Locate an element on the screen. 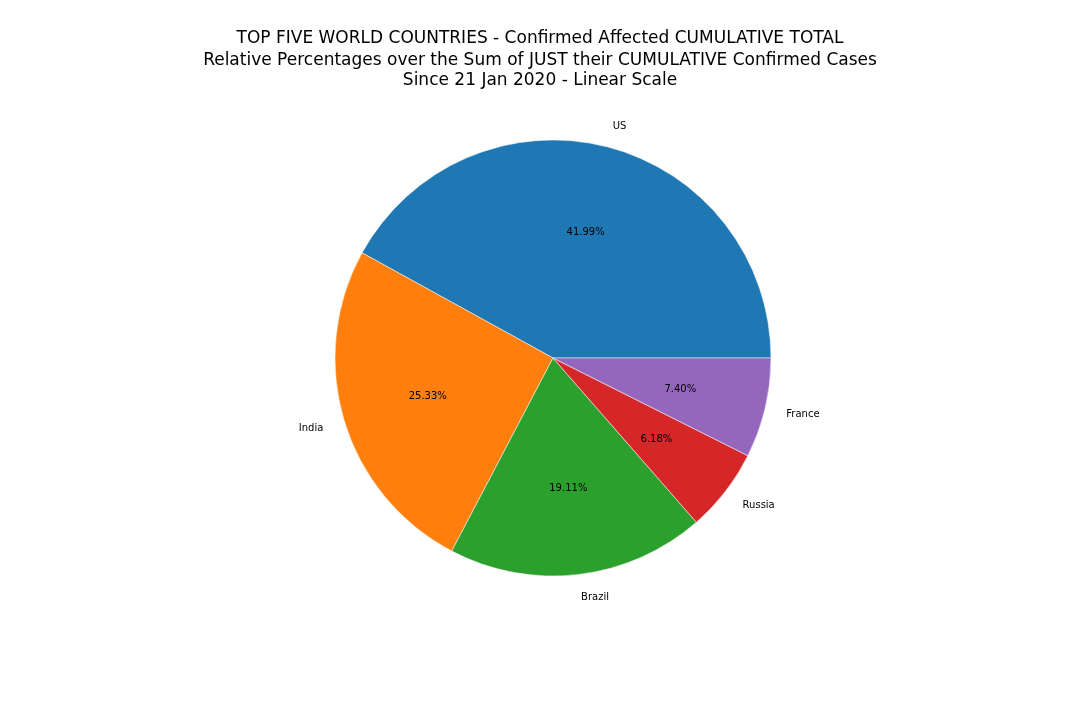 The width and height of the screenshot is (1080, 720). data-label: 6.18% is located at coordinates (656, 438).